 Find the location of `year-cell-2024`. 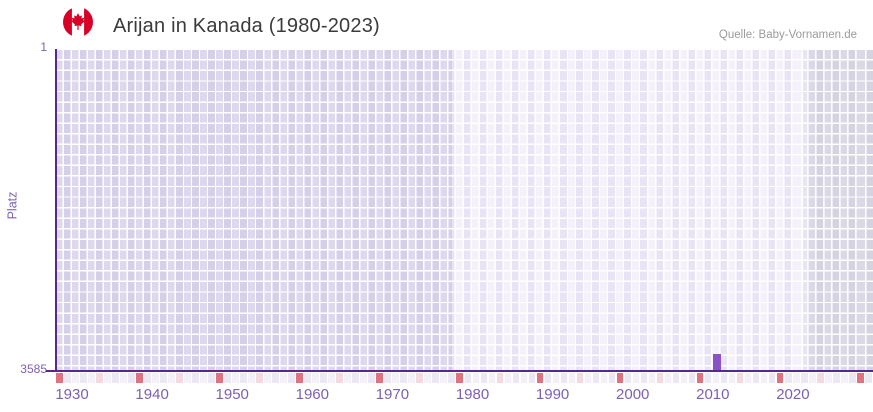

year-cell-2024 is located at coordinates (828, 378).